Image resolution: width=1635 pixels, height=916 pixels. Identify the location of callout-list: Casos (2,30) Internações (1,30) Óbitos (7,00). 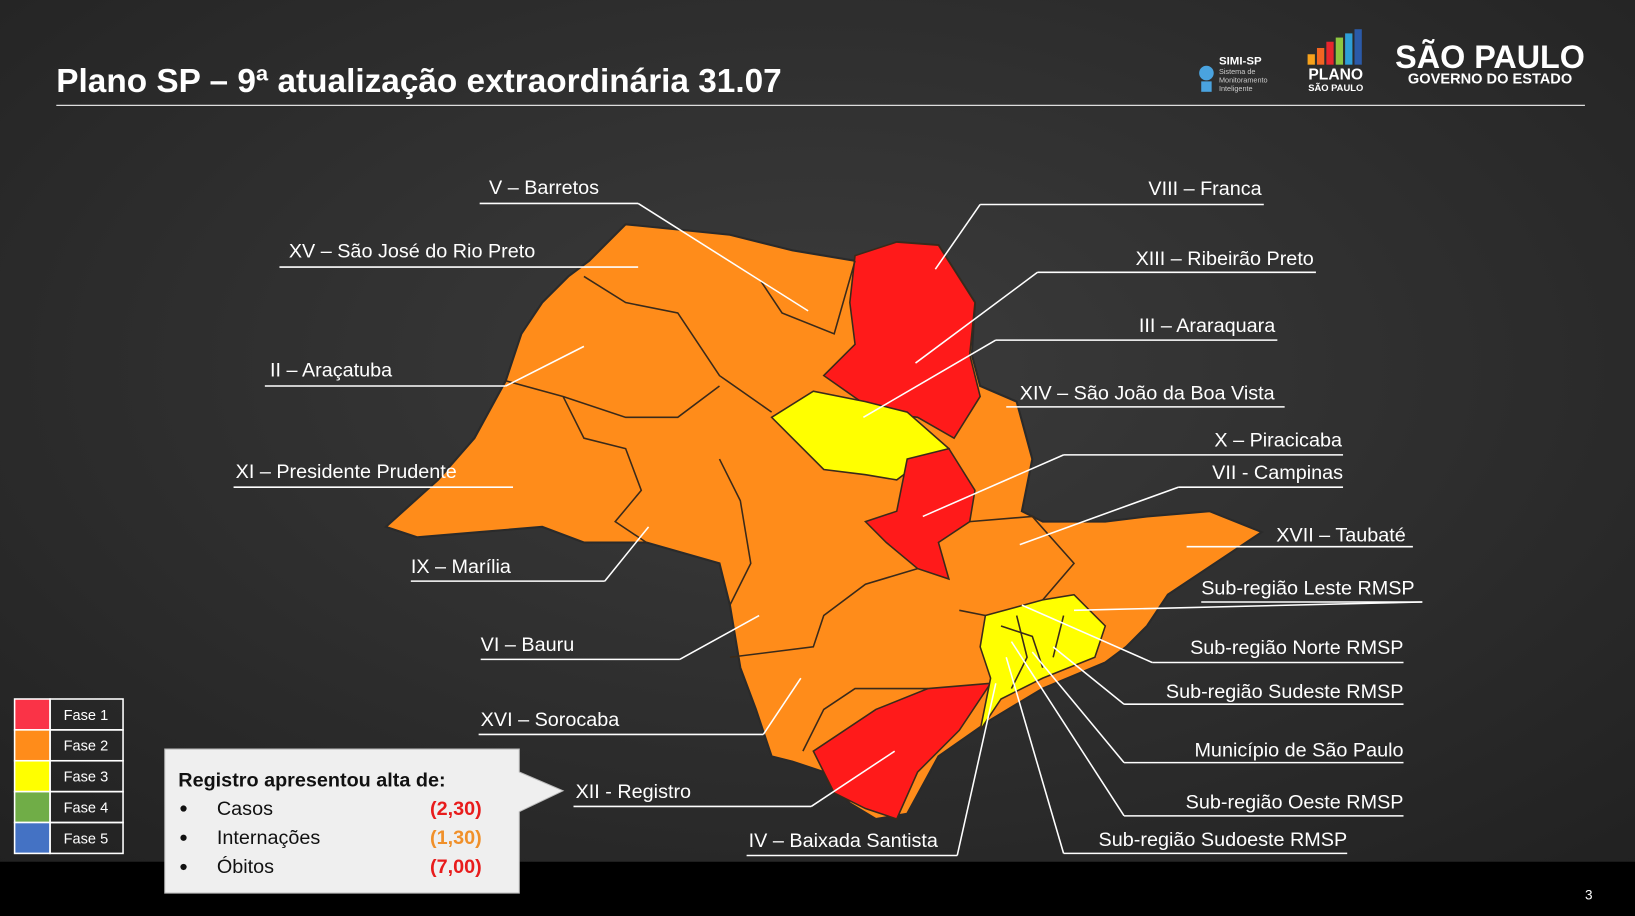
(331, 838).